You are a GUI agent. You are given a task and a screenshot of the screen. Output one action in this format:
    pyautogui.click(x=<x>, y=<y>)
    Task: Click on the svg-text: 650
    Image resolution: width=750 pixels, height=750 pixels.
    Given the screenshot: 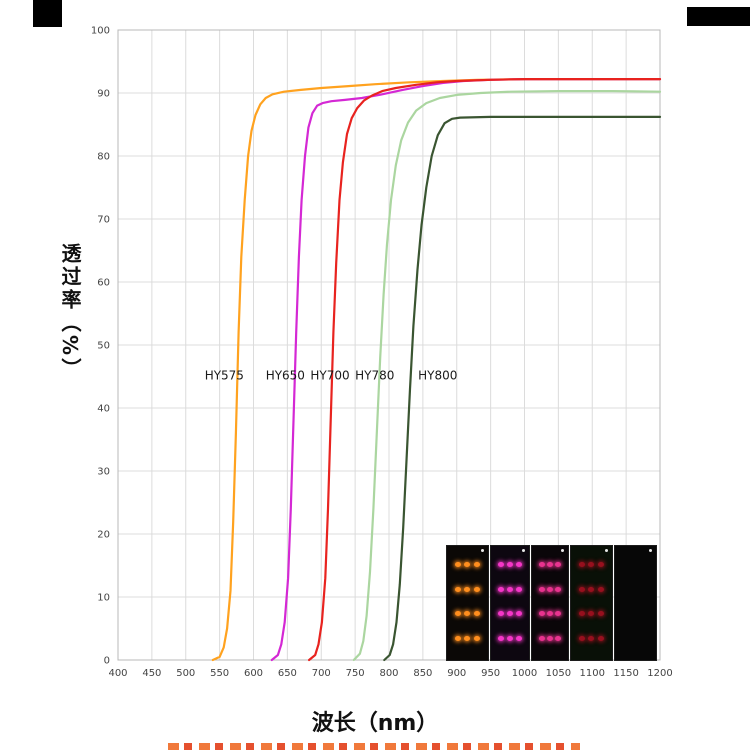 What is the action you would take?
    pyautogui.click(x=287, y=673)
    